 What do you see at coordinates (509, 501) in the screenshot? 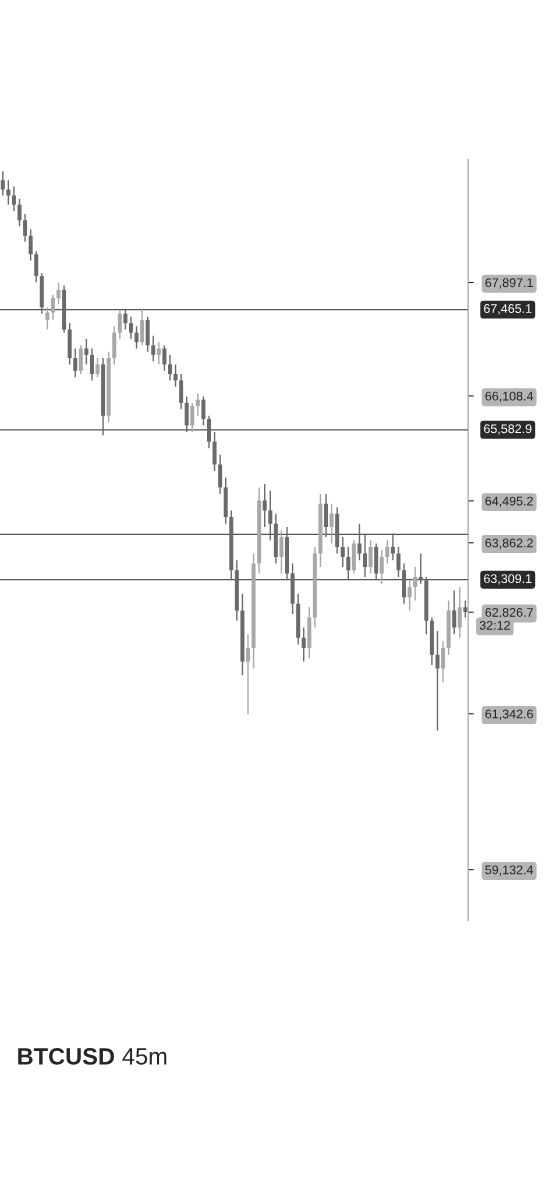
I see `y-tick-label: 64,495.2` at bounding box center [509, 501].